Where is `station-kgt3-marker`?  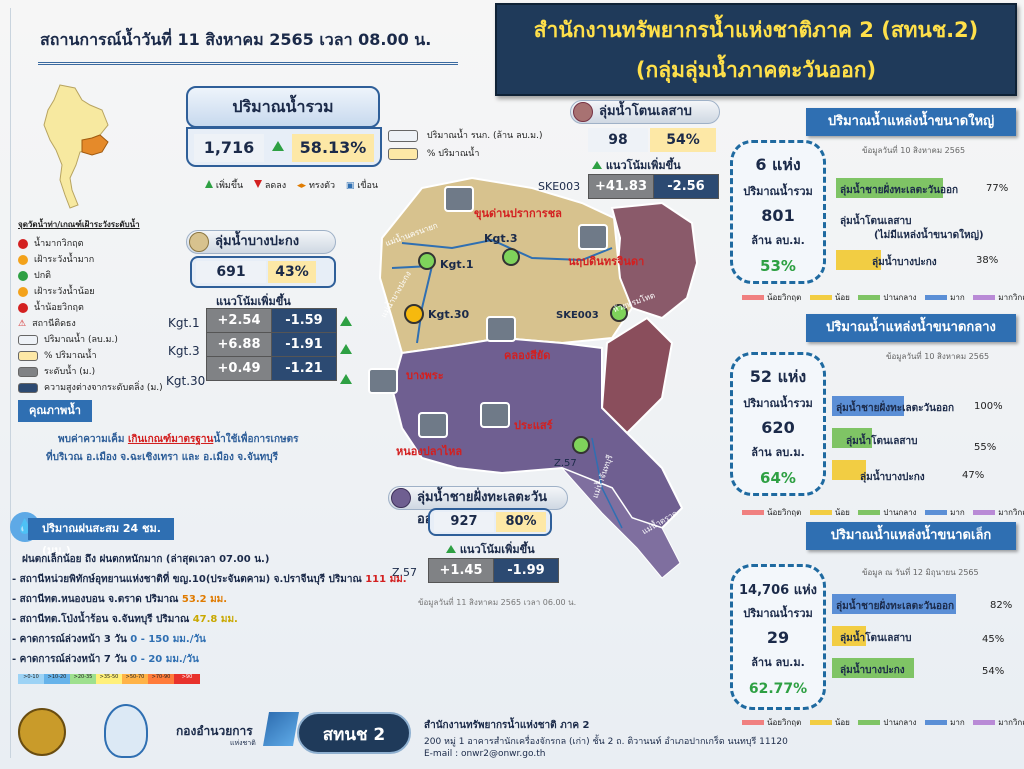
station-kgt3-marker is located at coordinates (511, 257).